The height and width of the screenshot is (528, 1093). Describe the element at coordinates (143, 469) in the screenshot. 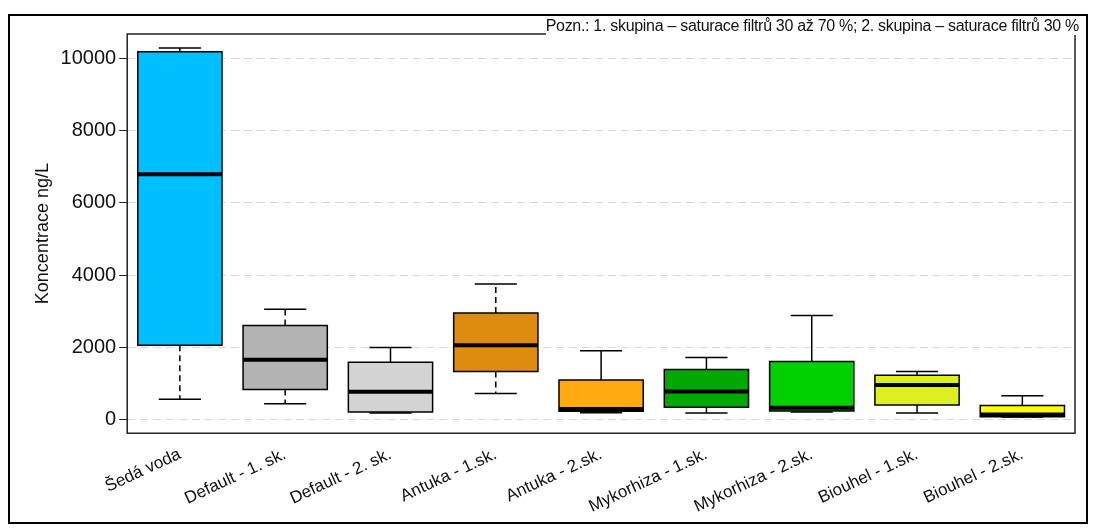

I see `x-tick-label: Šedá voda` at that location.